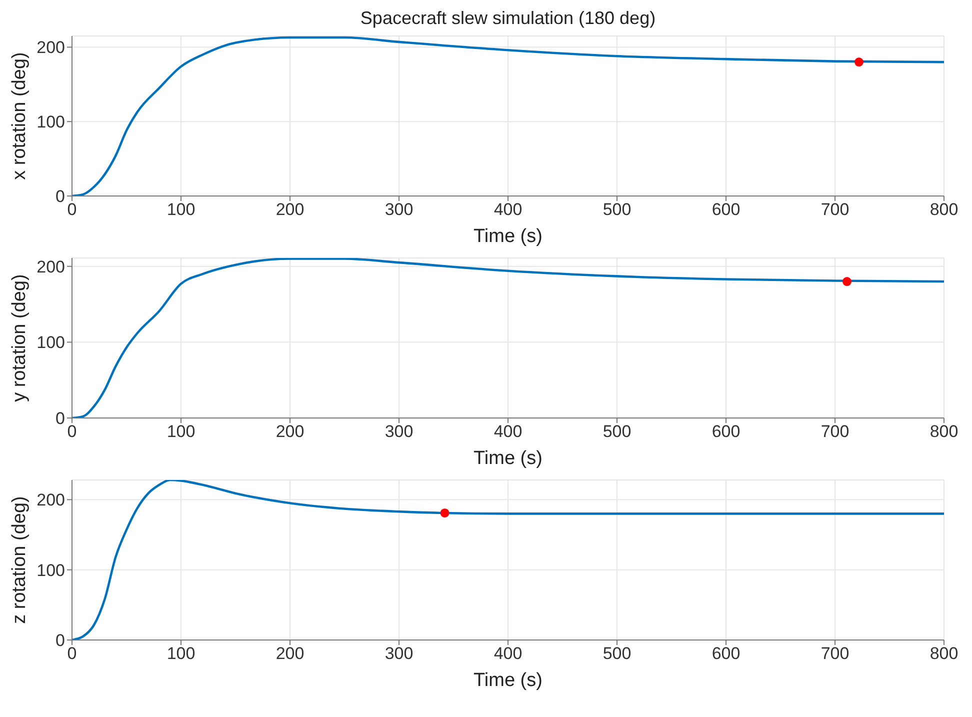 This screenshot has width=972, height=717. Describe the element at coordinates (508, 18) in the screenshot. I see `chart-title: Spacecraft slew simulation (180 deg)` at that location.